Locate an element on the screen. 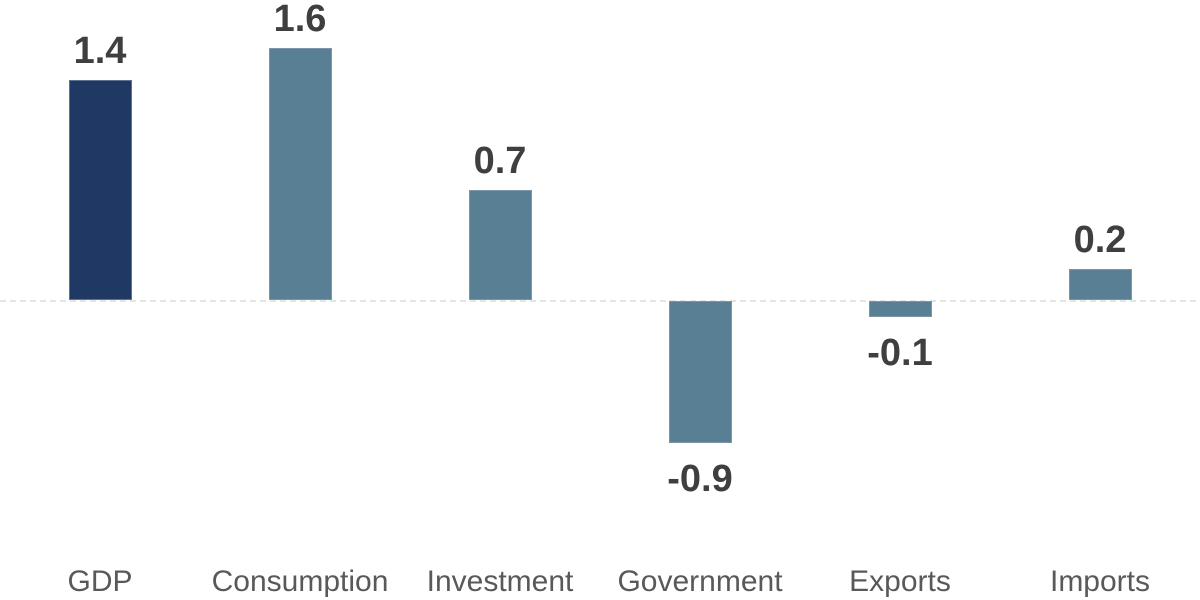 This screenshot has width=1200, height=600. category-label-investment: Investment is located at coordinates (500, 581).